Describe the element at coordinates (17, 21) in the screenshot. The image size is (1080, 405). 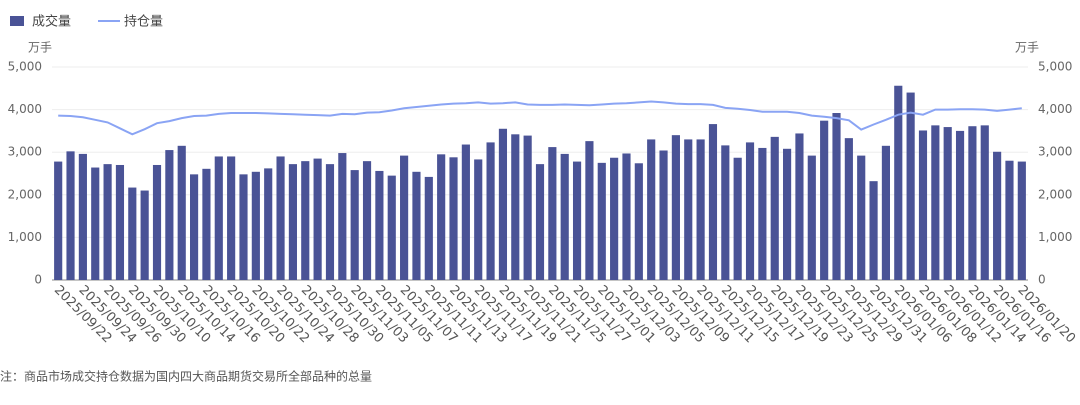
I see `legend-swatch` at that location.